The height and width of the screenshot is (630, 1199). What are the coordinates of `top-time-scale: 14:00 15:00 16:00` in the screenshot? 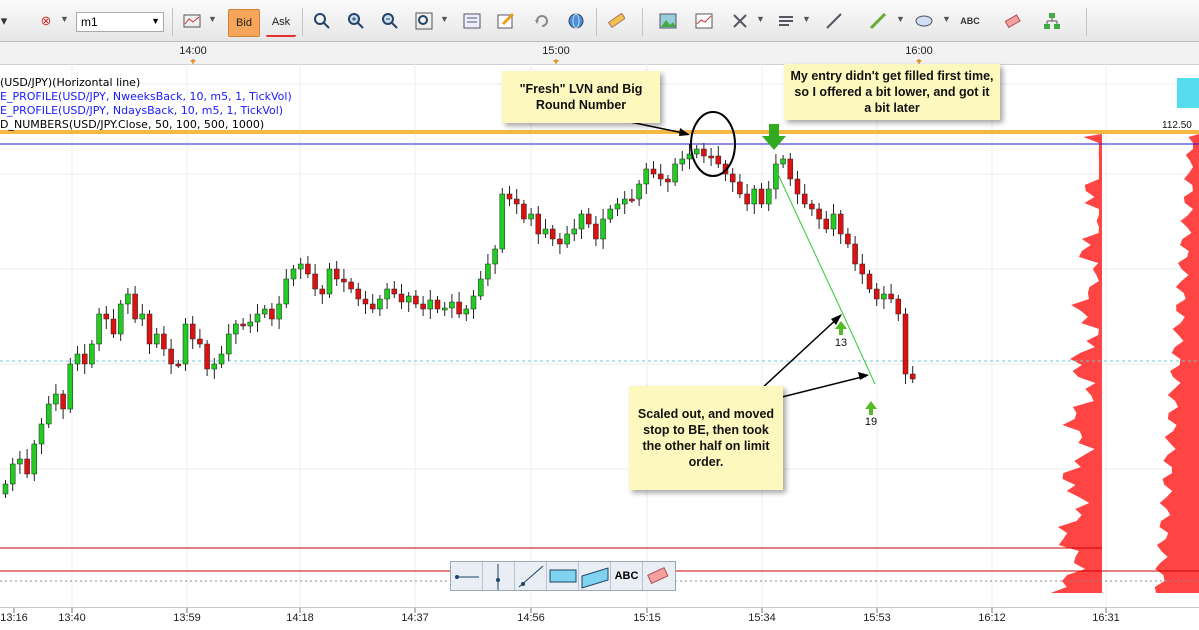 It's located at (599, 53).